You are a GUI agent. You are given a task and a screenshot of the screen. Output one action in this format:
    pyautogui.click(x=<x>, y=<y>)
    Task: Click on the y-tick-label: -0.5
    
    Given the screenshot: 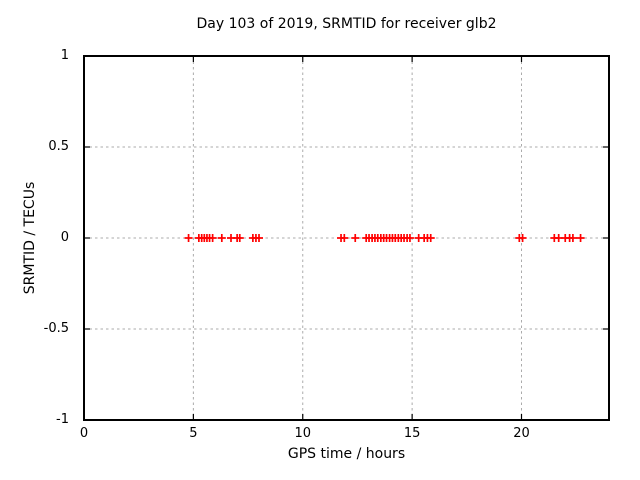 What is the action you would take?
    pyautogui.click(x=56, y=328)
    